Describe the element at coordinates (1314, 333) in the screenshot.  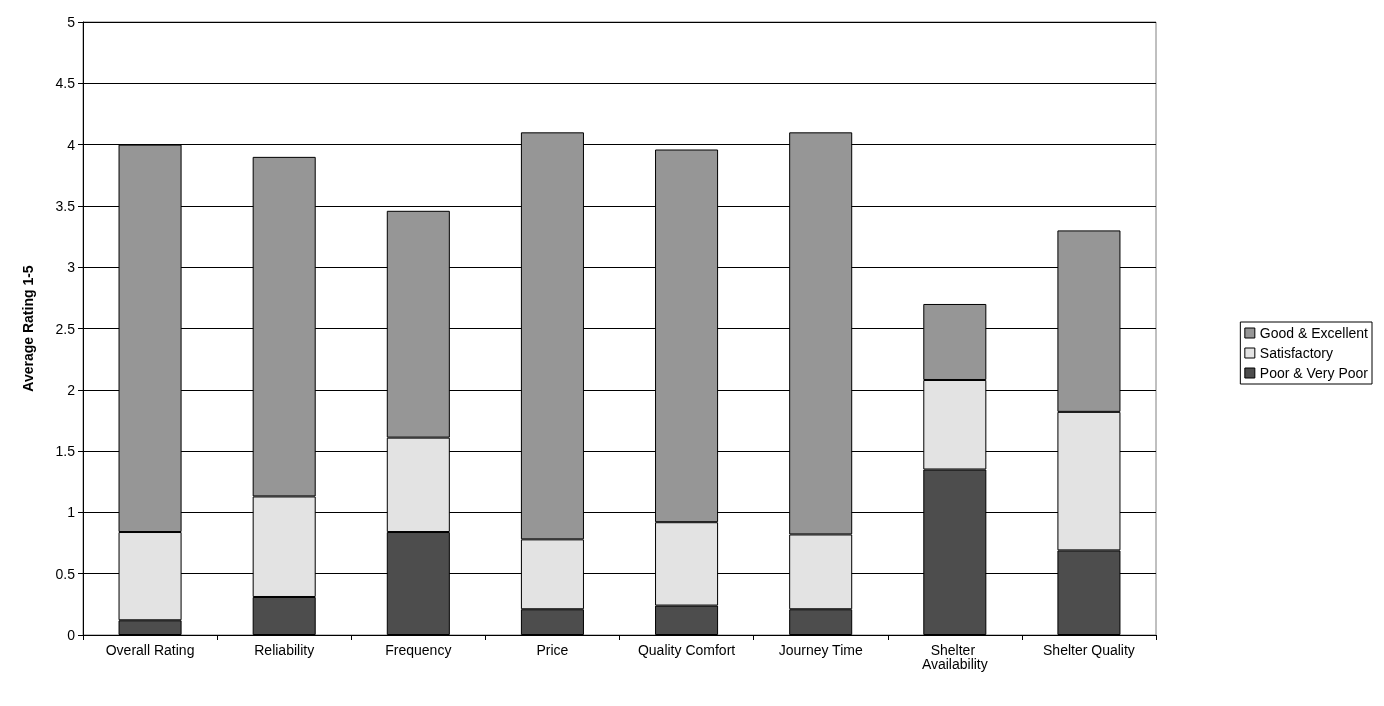
I see `legend-label: Good & Excellent` at that location.